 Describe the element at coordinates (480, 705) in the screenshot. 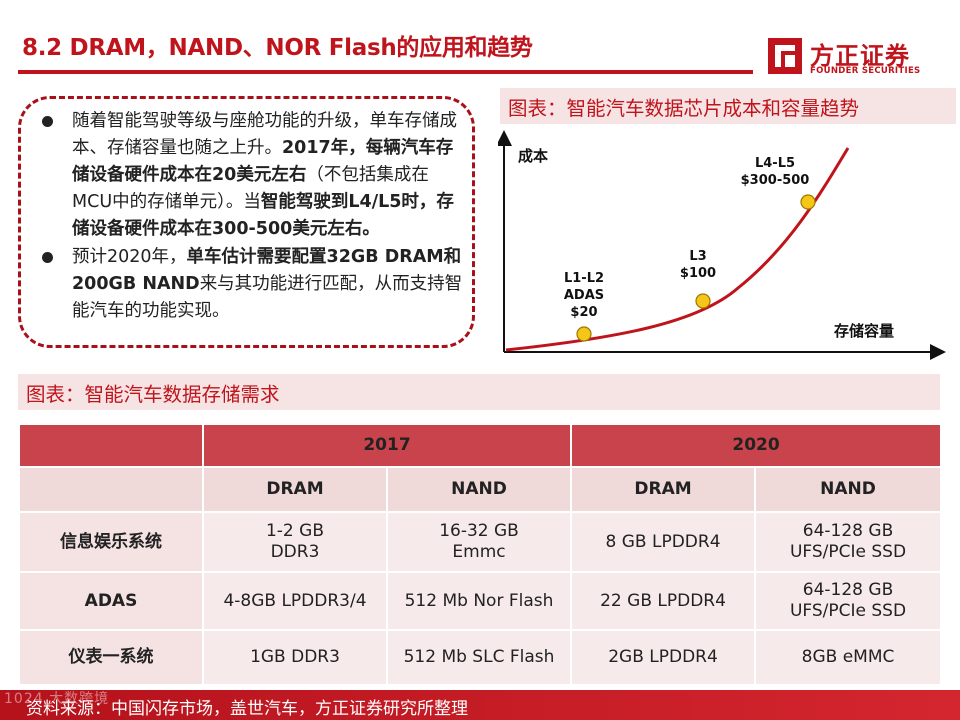

I see `footer-bar` at that location.